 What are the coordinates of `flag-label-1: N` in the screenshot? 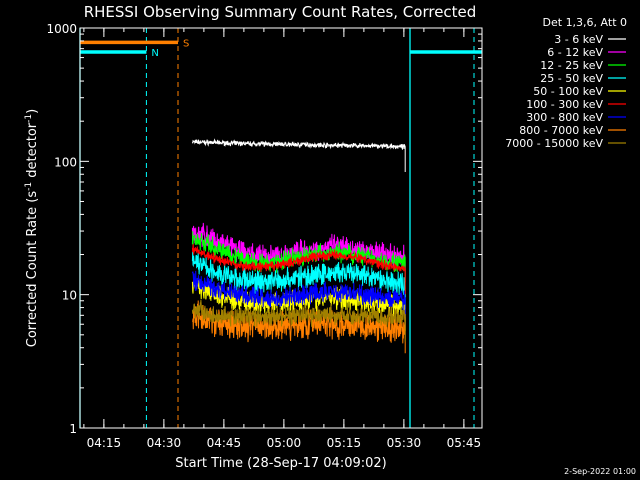 It's located at (154, 53).